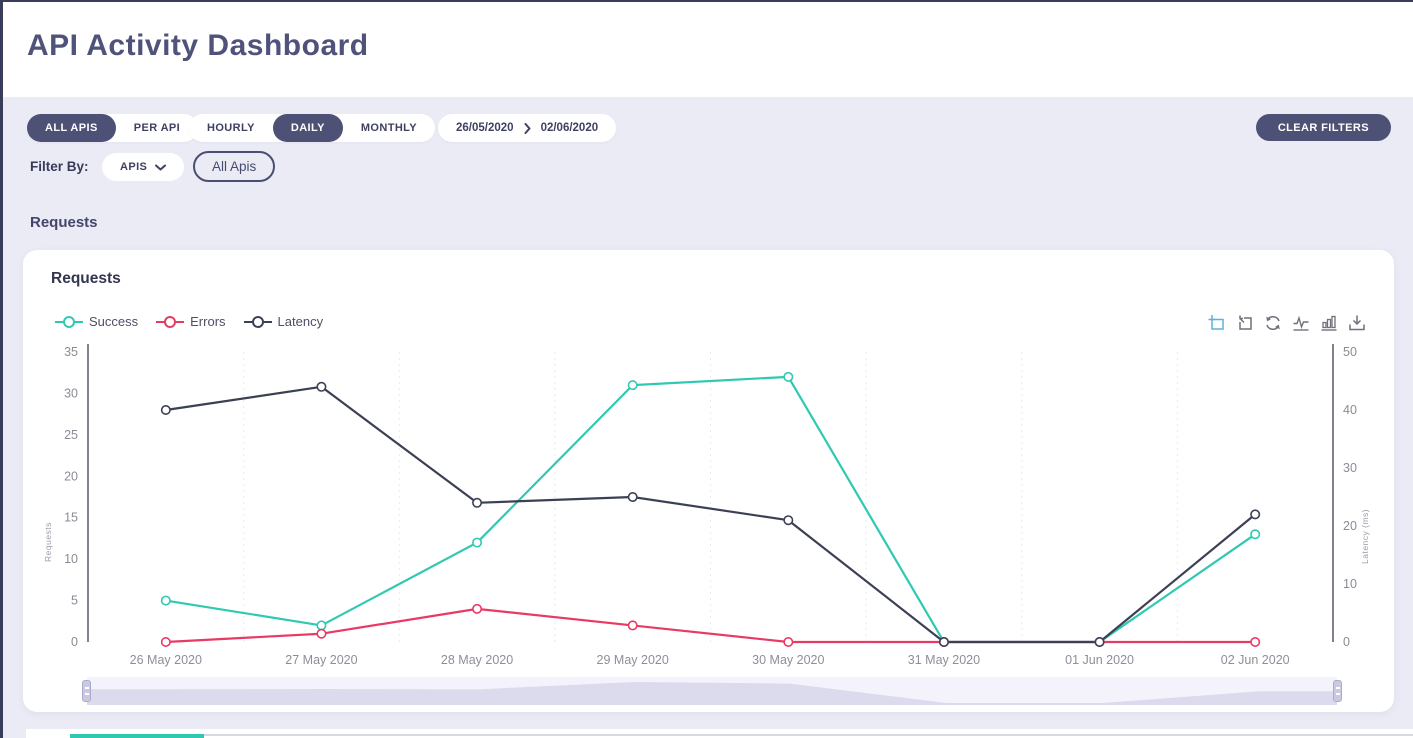 Image resolution: width=1413 pixels, height=738 pixels. What do you see at coordinates (64, 222) in the screenshot?
I see `section-title: Requests` at bounding box center [64, 222].